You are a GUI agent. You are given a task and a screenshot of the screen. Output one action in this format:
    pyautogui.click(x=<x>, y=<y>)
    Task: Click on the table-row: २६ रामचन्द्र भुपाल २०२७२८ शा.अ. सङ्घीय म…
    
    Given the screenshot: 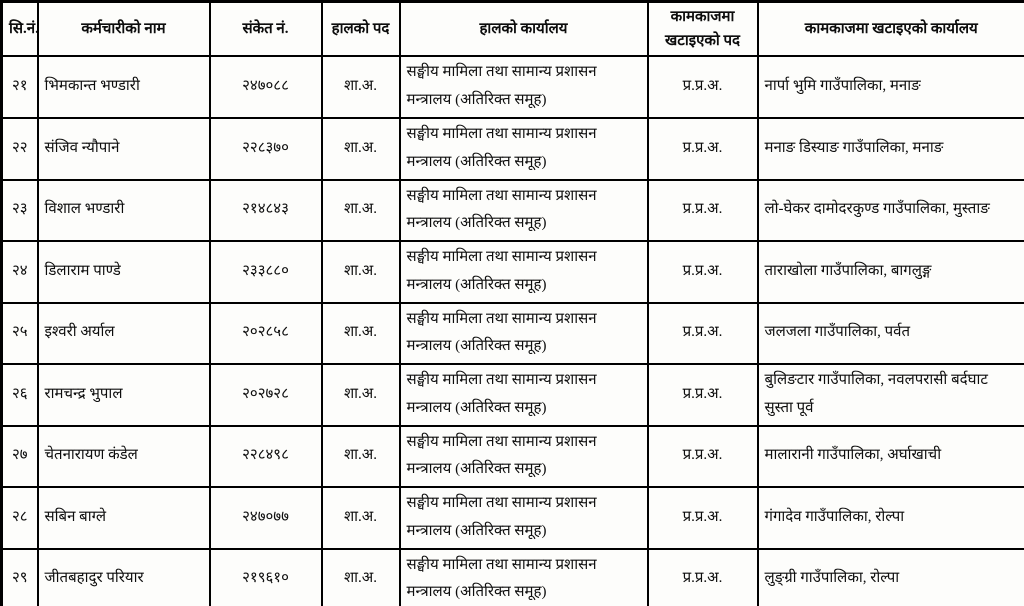 What is the action you would take?
    pyautogui.click(x=512, y=395)
    